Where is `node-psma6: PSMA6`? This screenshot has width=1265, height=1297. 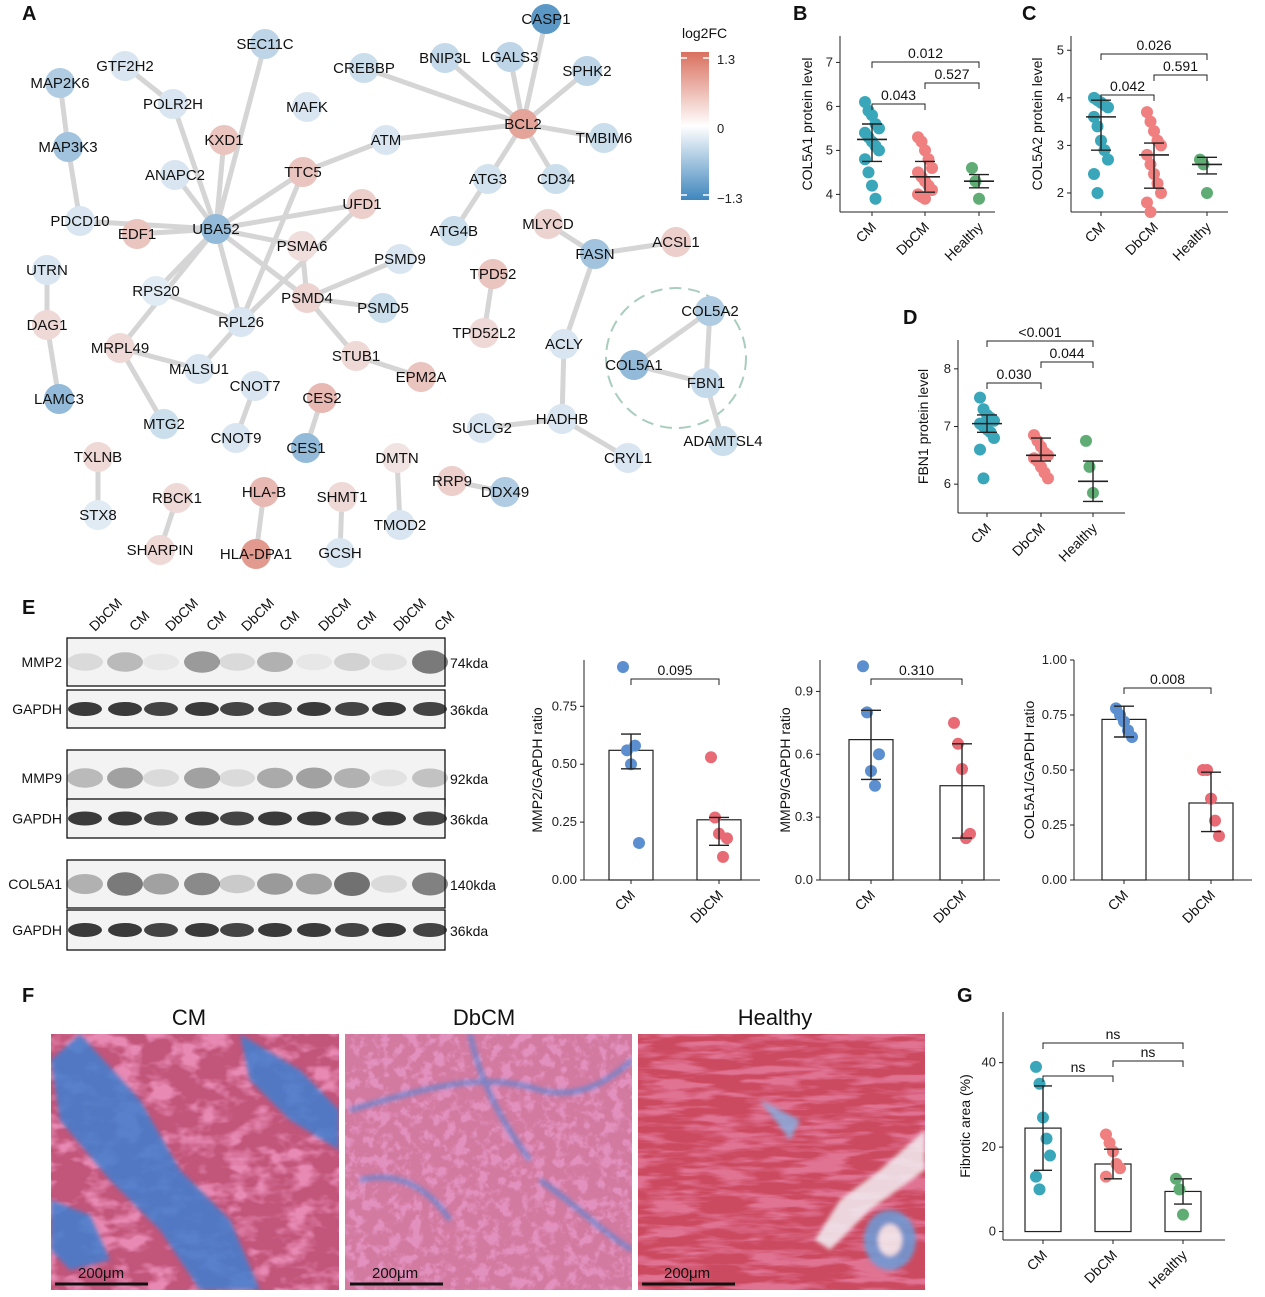 node-psma6: PSMA6 is located at coordinates (302, 246).